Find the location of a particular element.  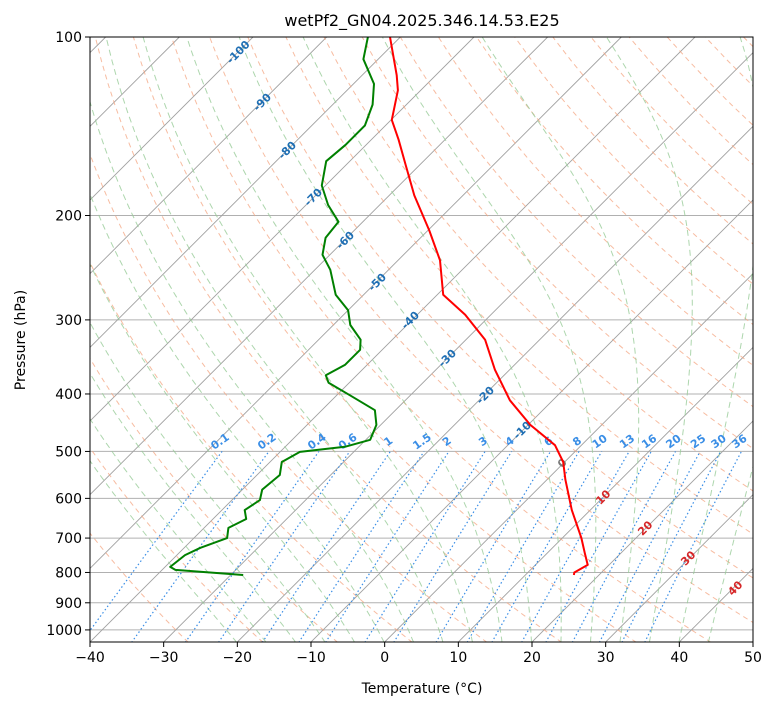

x-tick-label: 50 is located at coordinates (753, 658).